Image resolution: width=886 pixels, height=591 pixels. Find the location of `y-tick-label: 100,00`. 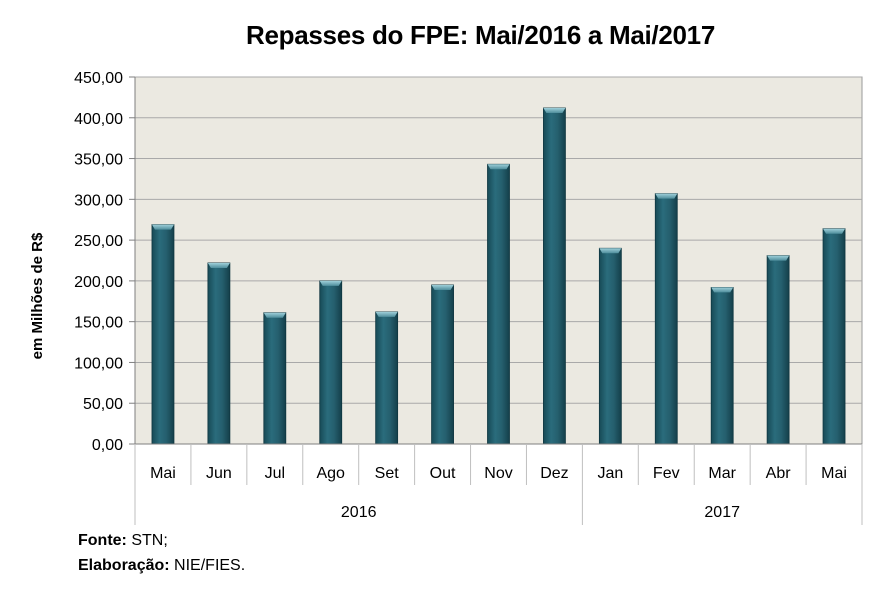

y-tick-label: 100,00 is located at coordinates (98, 363).